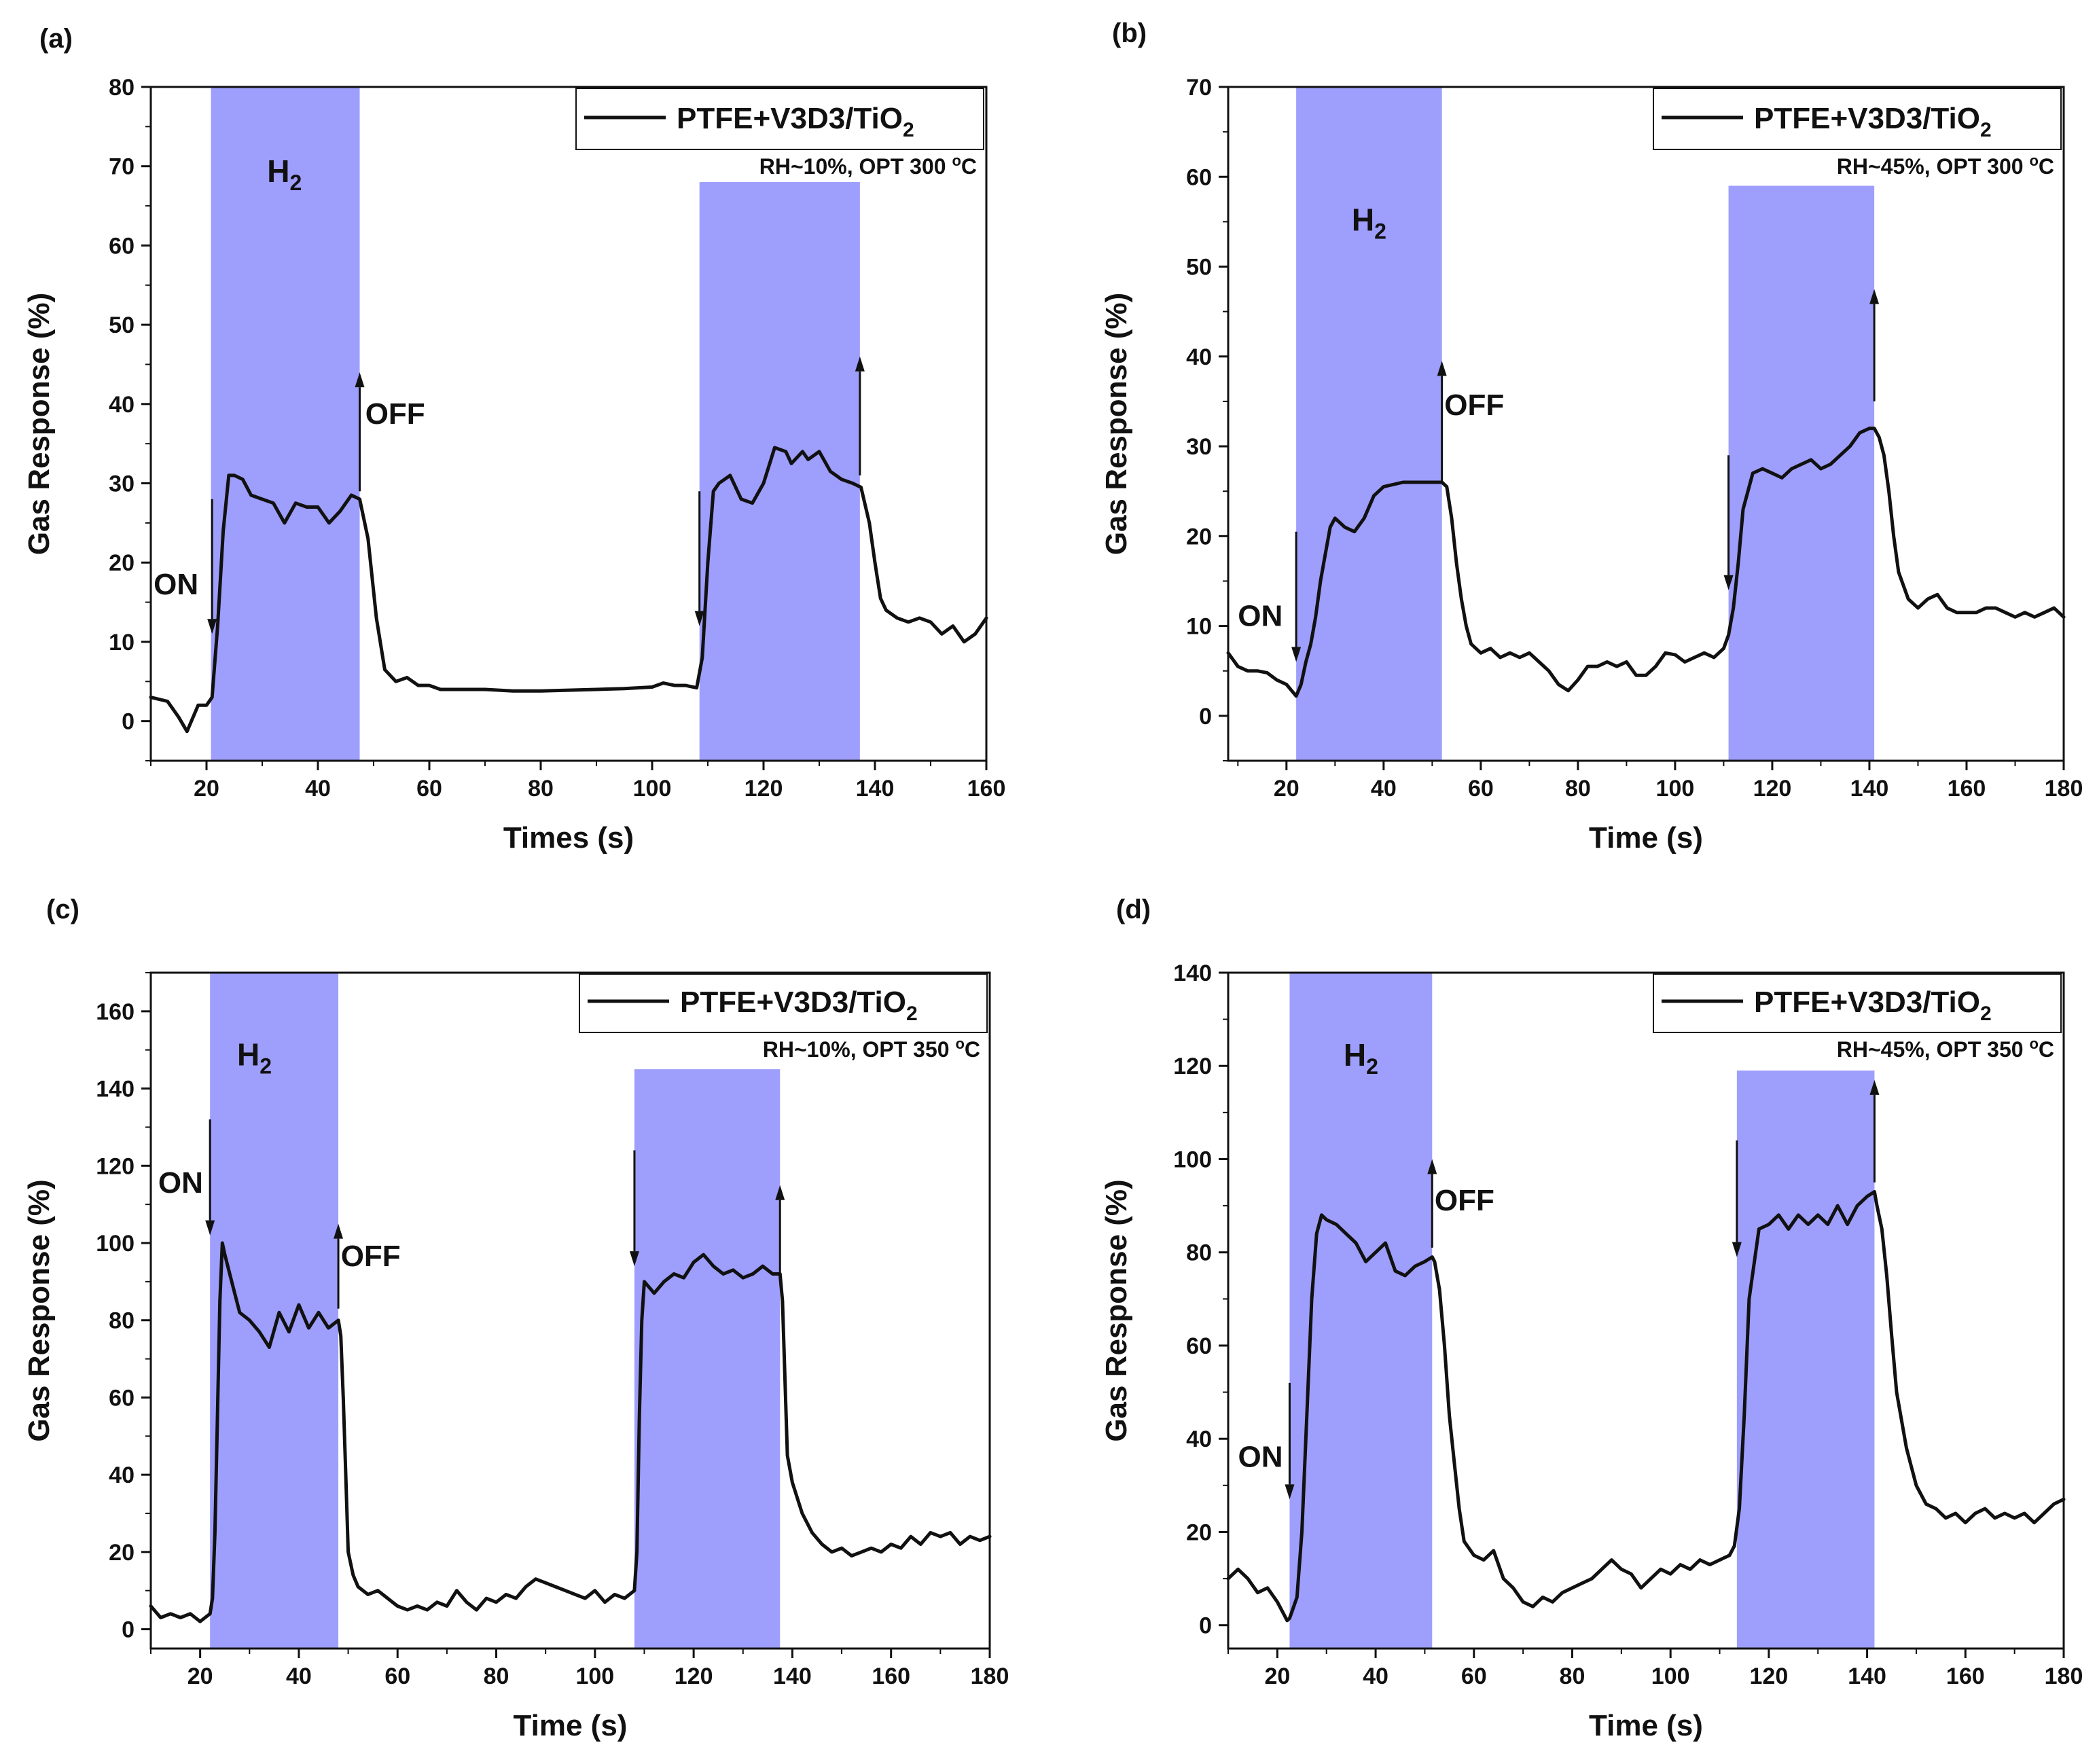 This screenshot has width=2097, height=1764. Describe the element at coordinates (1199, 447) in the screenshot. I see `panel-b-ytick-label-30: 30` at that location.